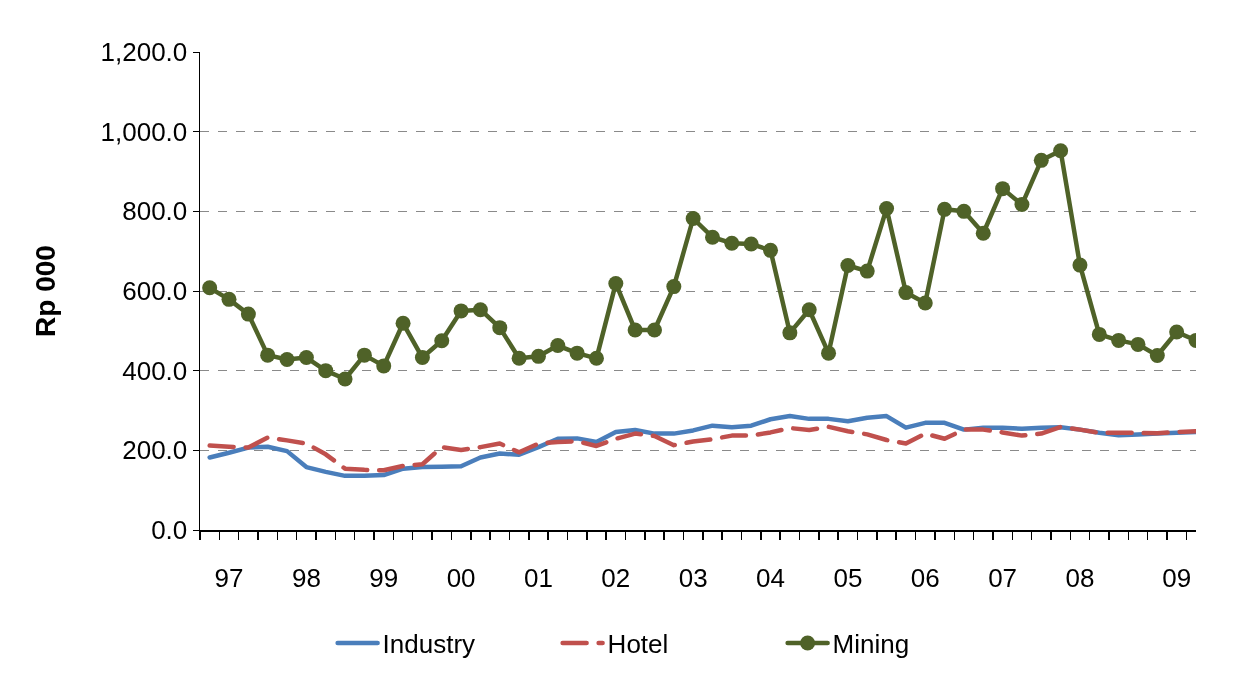  I want to click on y-tick-label: 1,200.0, so click(144, 52).